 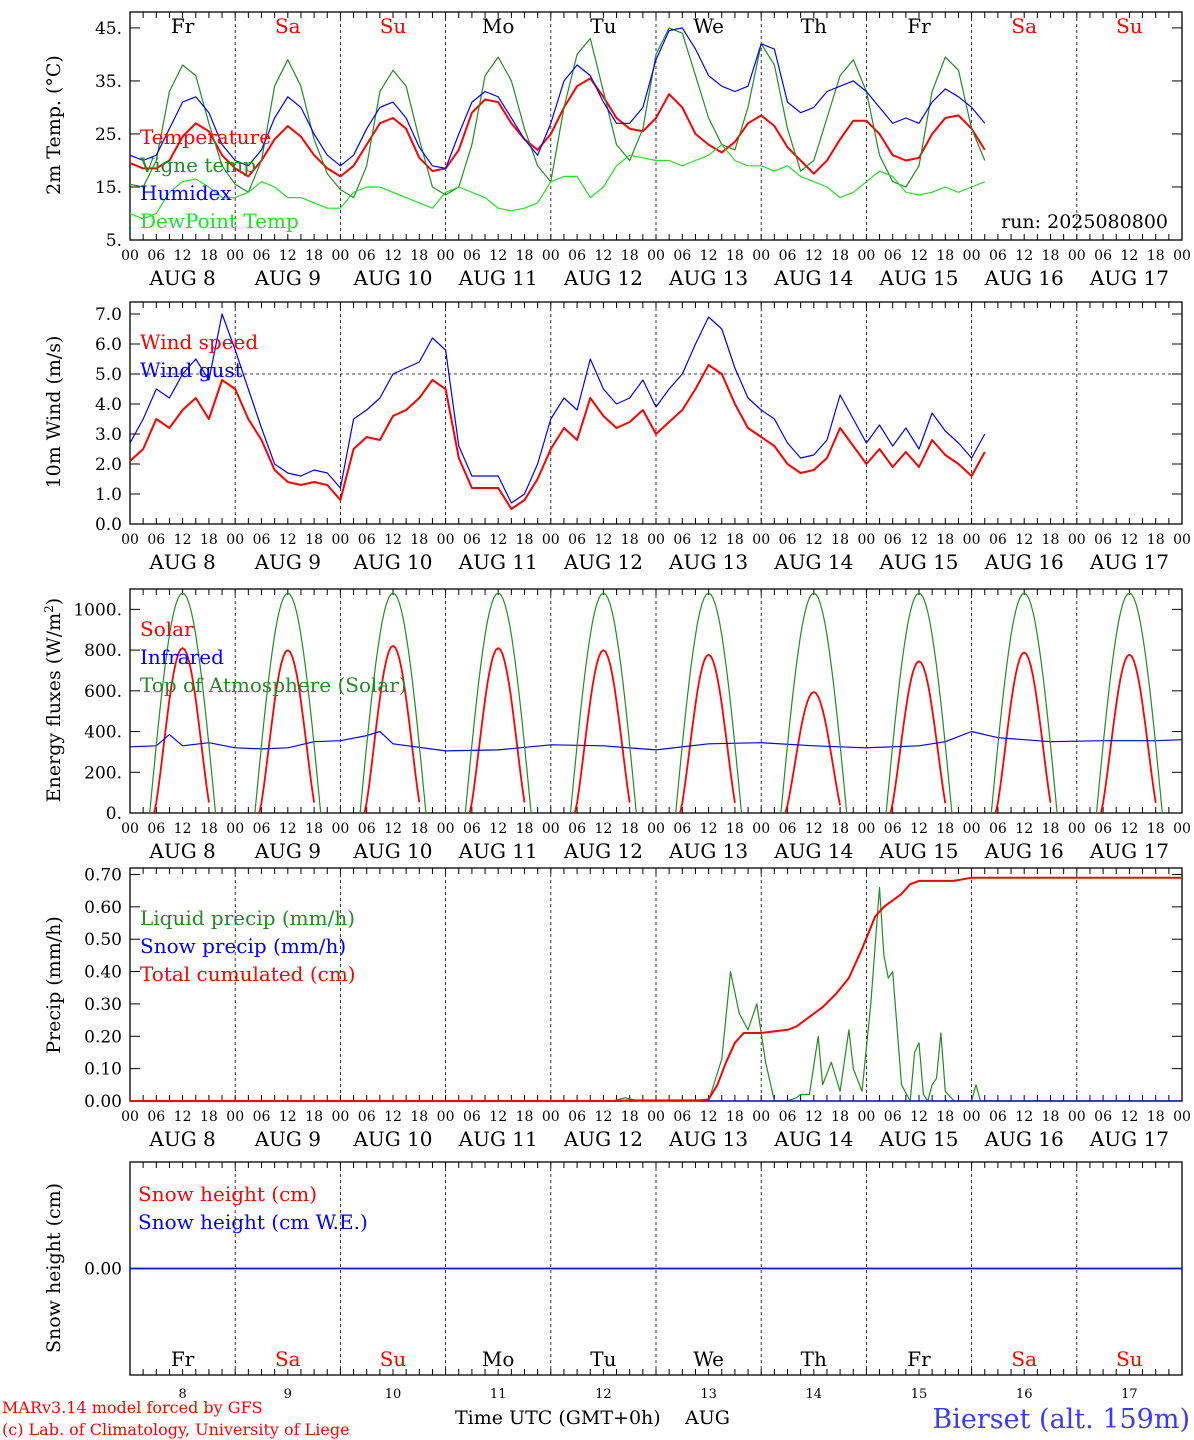 I want to click on liquid-precip-mm-h-line, so click(x=656, y=994).